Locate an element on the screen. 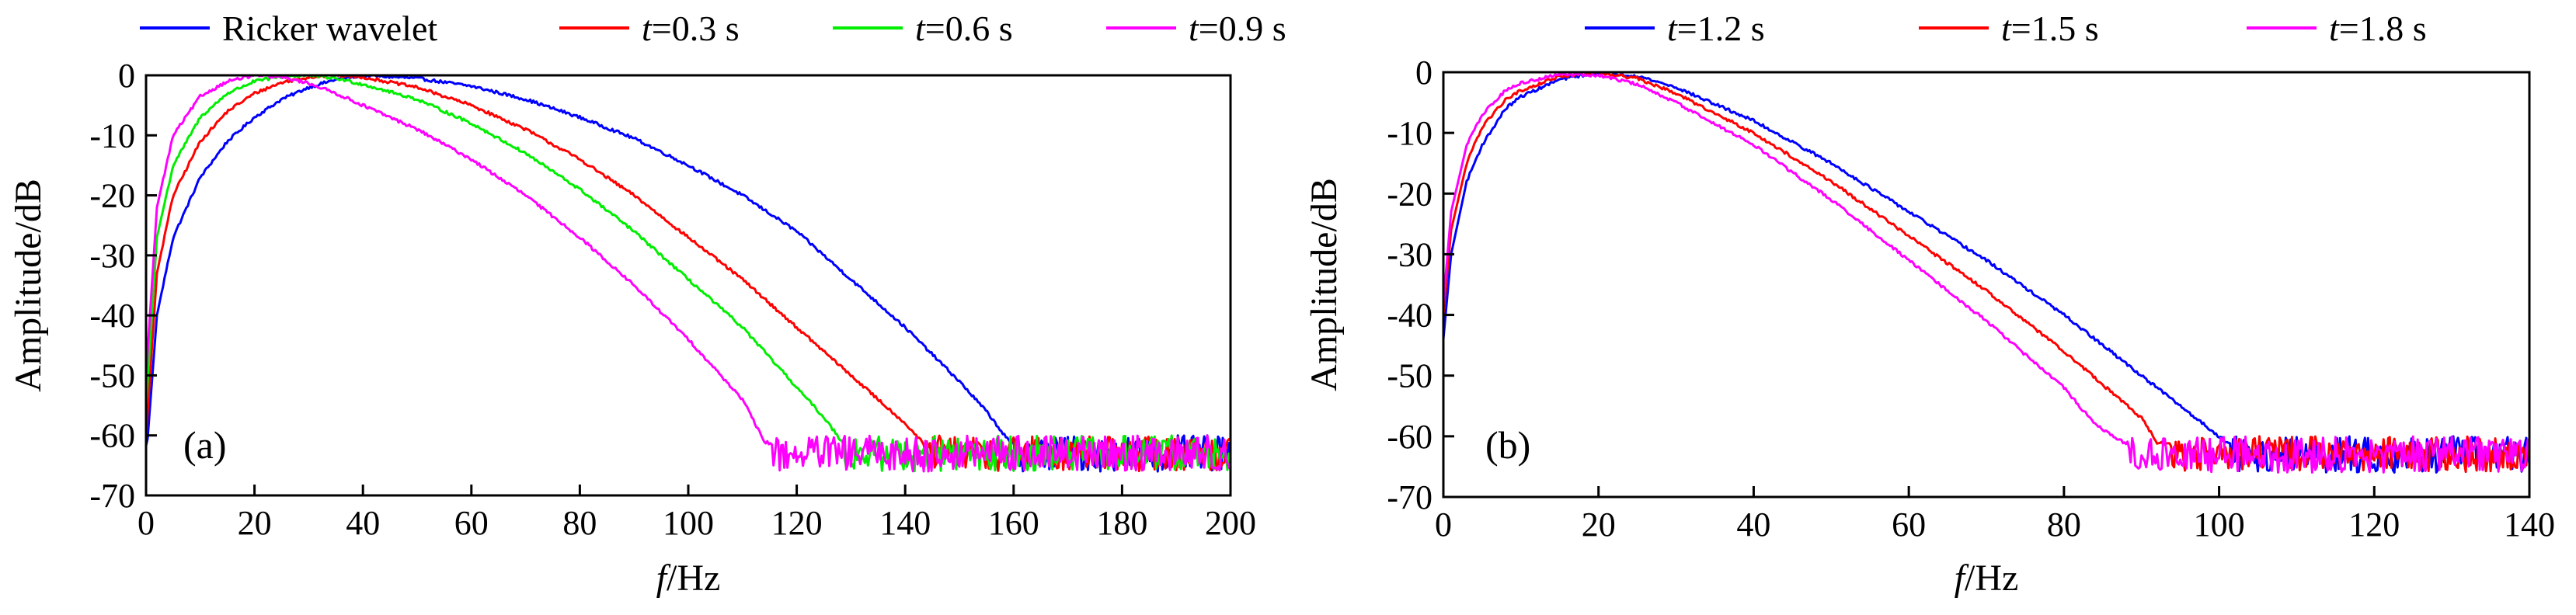 The height and width of the screenshot is (615, 2576). panel-label: (a) is located at coordinates (205, 445).